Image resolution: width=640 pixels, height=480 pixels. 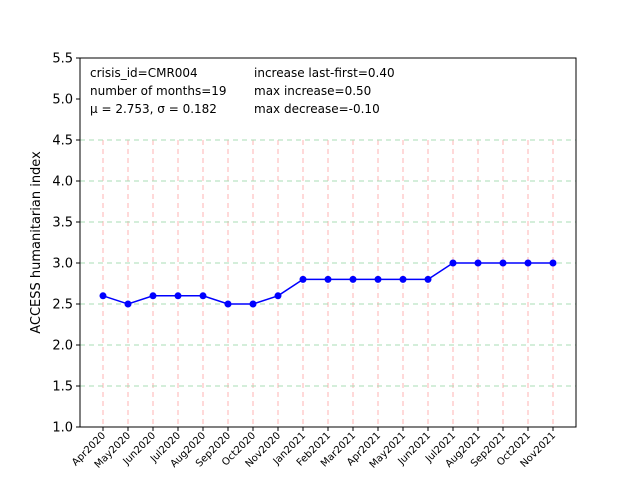 I want to click on annotation-month-count: number of months=19, so click(x=158, y=91).